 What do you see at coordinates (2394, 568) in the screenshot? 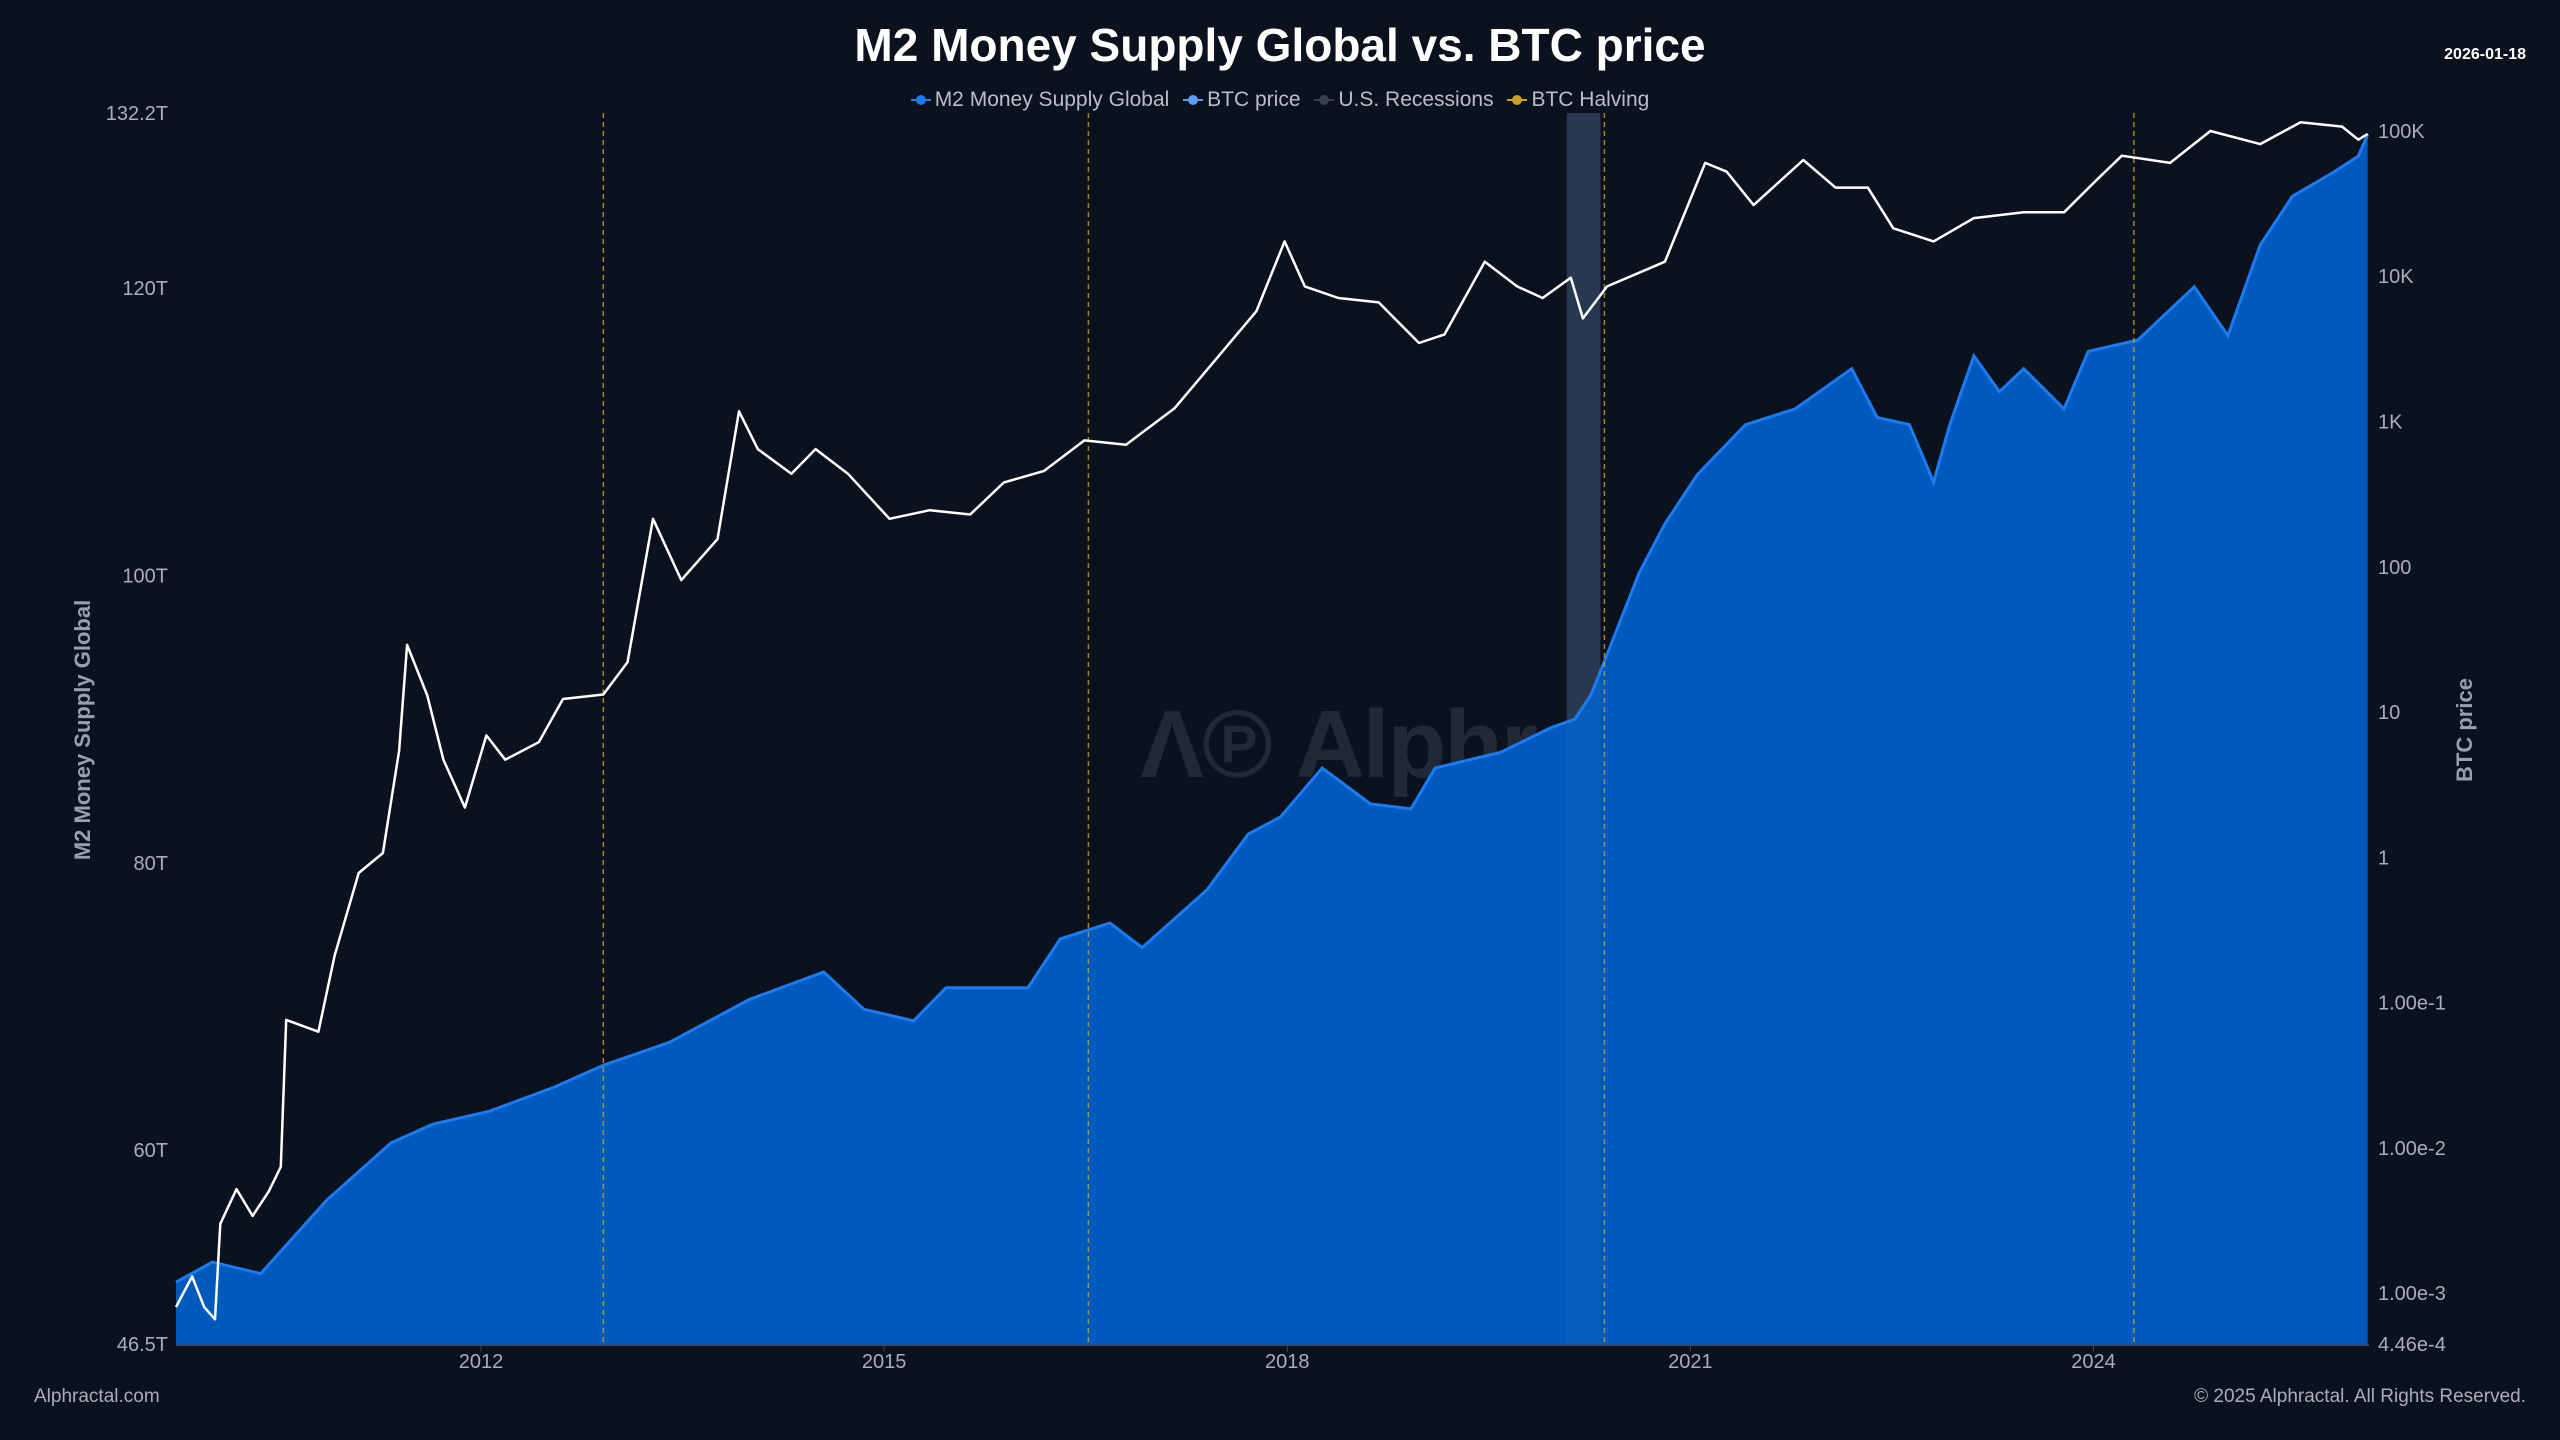
I see `y-right-tick-label: 100` at bounding box center [2394, 568].